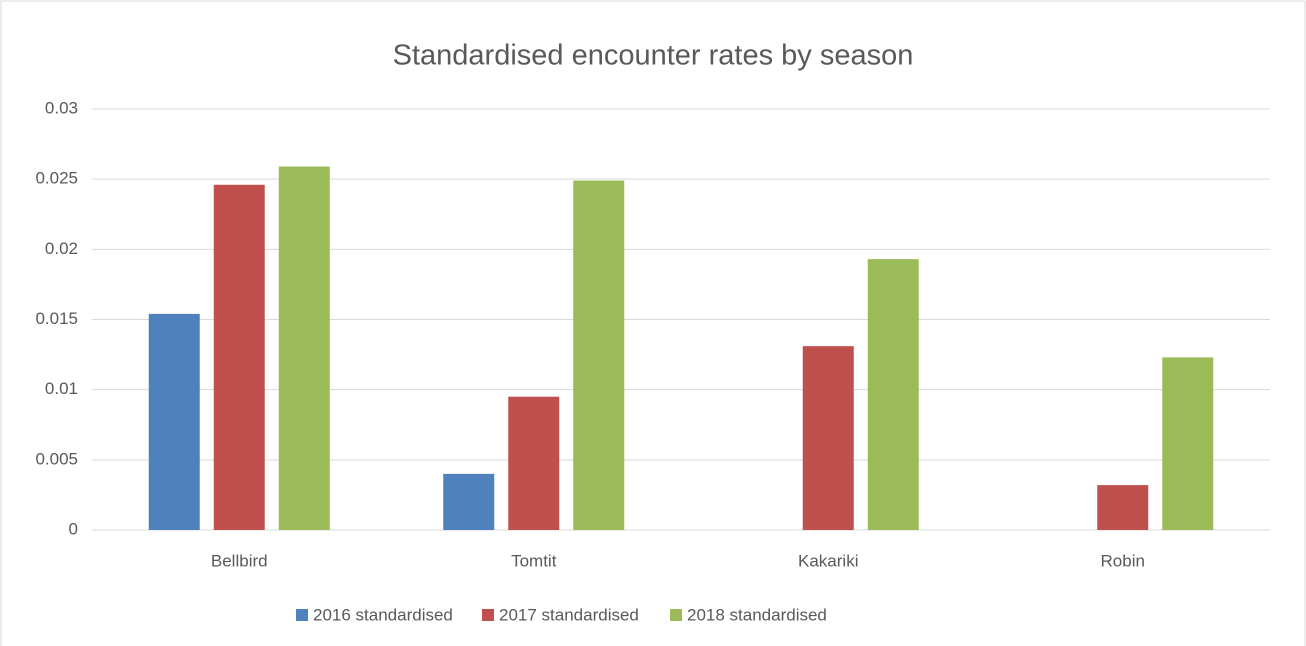  I want to click on y-tick-label: 0.025, so click(56, 178).